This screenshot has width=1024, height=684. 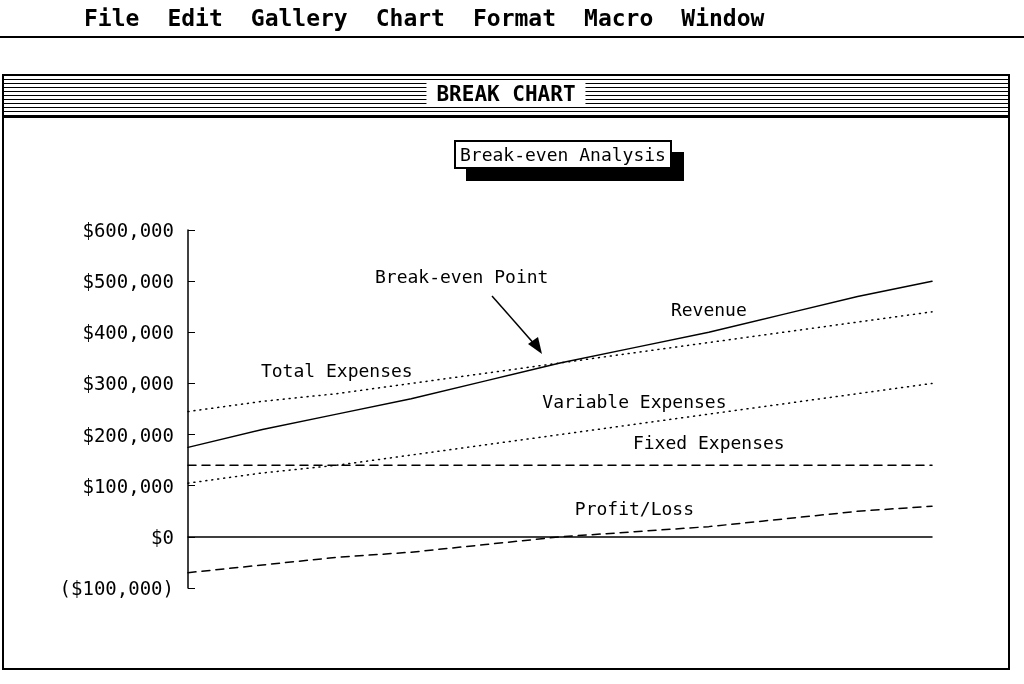 I want to click on text: Macro, so click(x=619, y=18).